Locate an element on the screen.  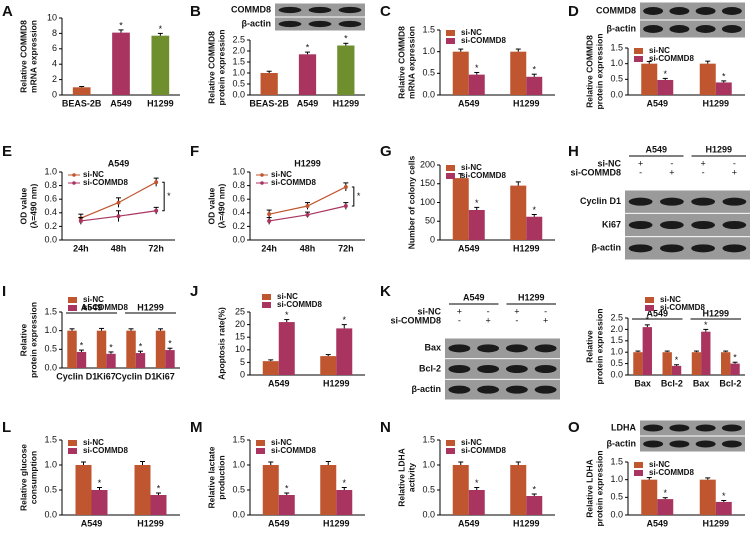
x-tick-label: Bcl-2 is located at coordinates (730, 383).